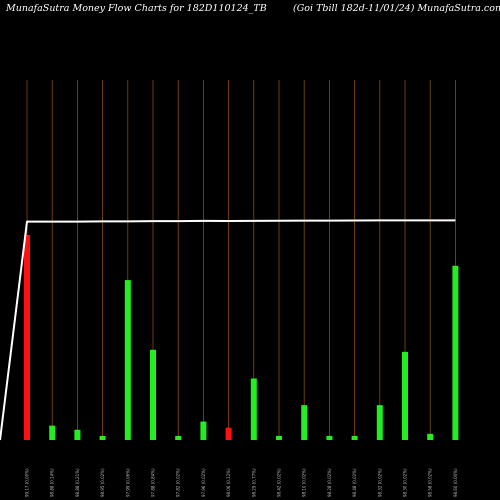 The width and height of the screenshot is (500, 500). I want to click on x-tick-label: 98.32 (0.02%), so click(379, 482).